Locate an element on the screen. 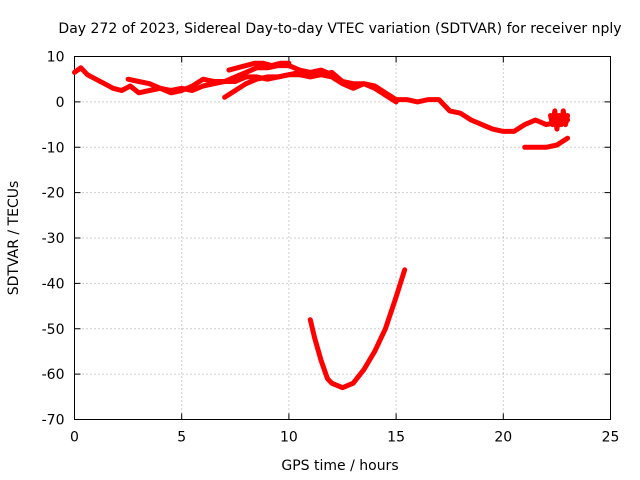 The image size is (640, 480). x-tick-label: 10 is located at coordinates (289, 438).